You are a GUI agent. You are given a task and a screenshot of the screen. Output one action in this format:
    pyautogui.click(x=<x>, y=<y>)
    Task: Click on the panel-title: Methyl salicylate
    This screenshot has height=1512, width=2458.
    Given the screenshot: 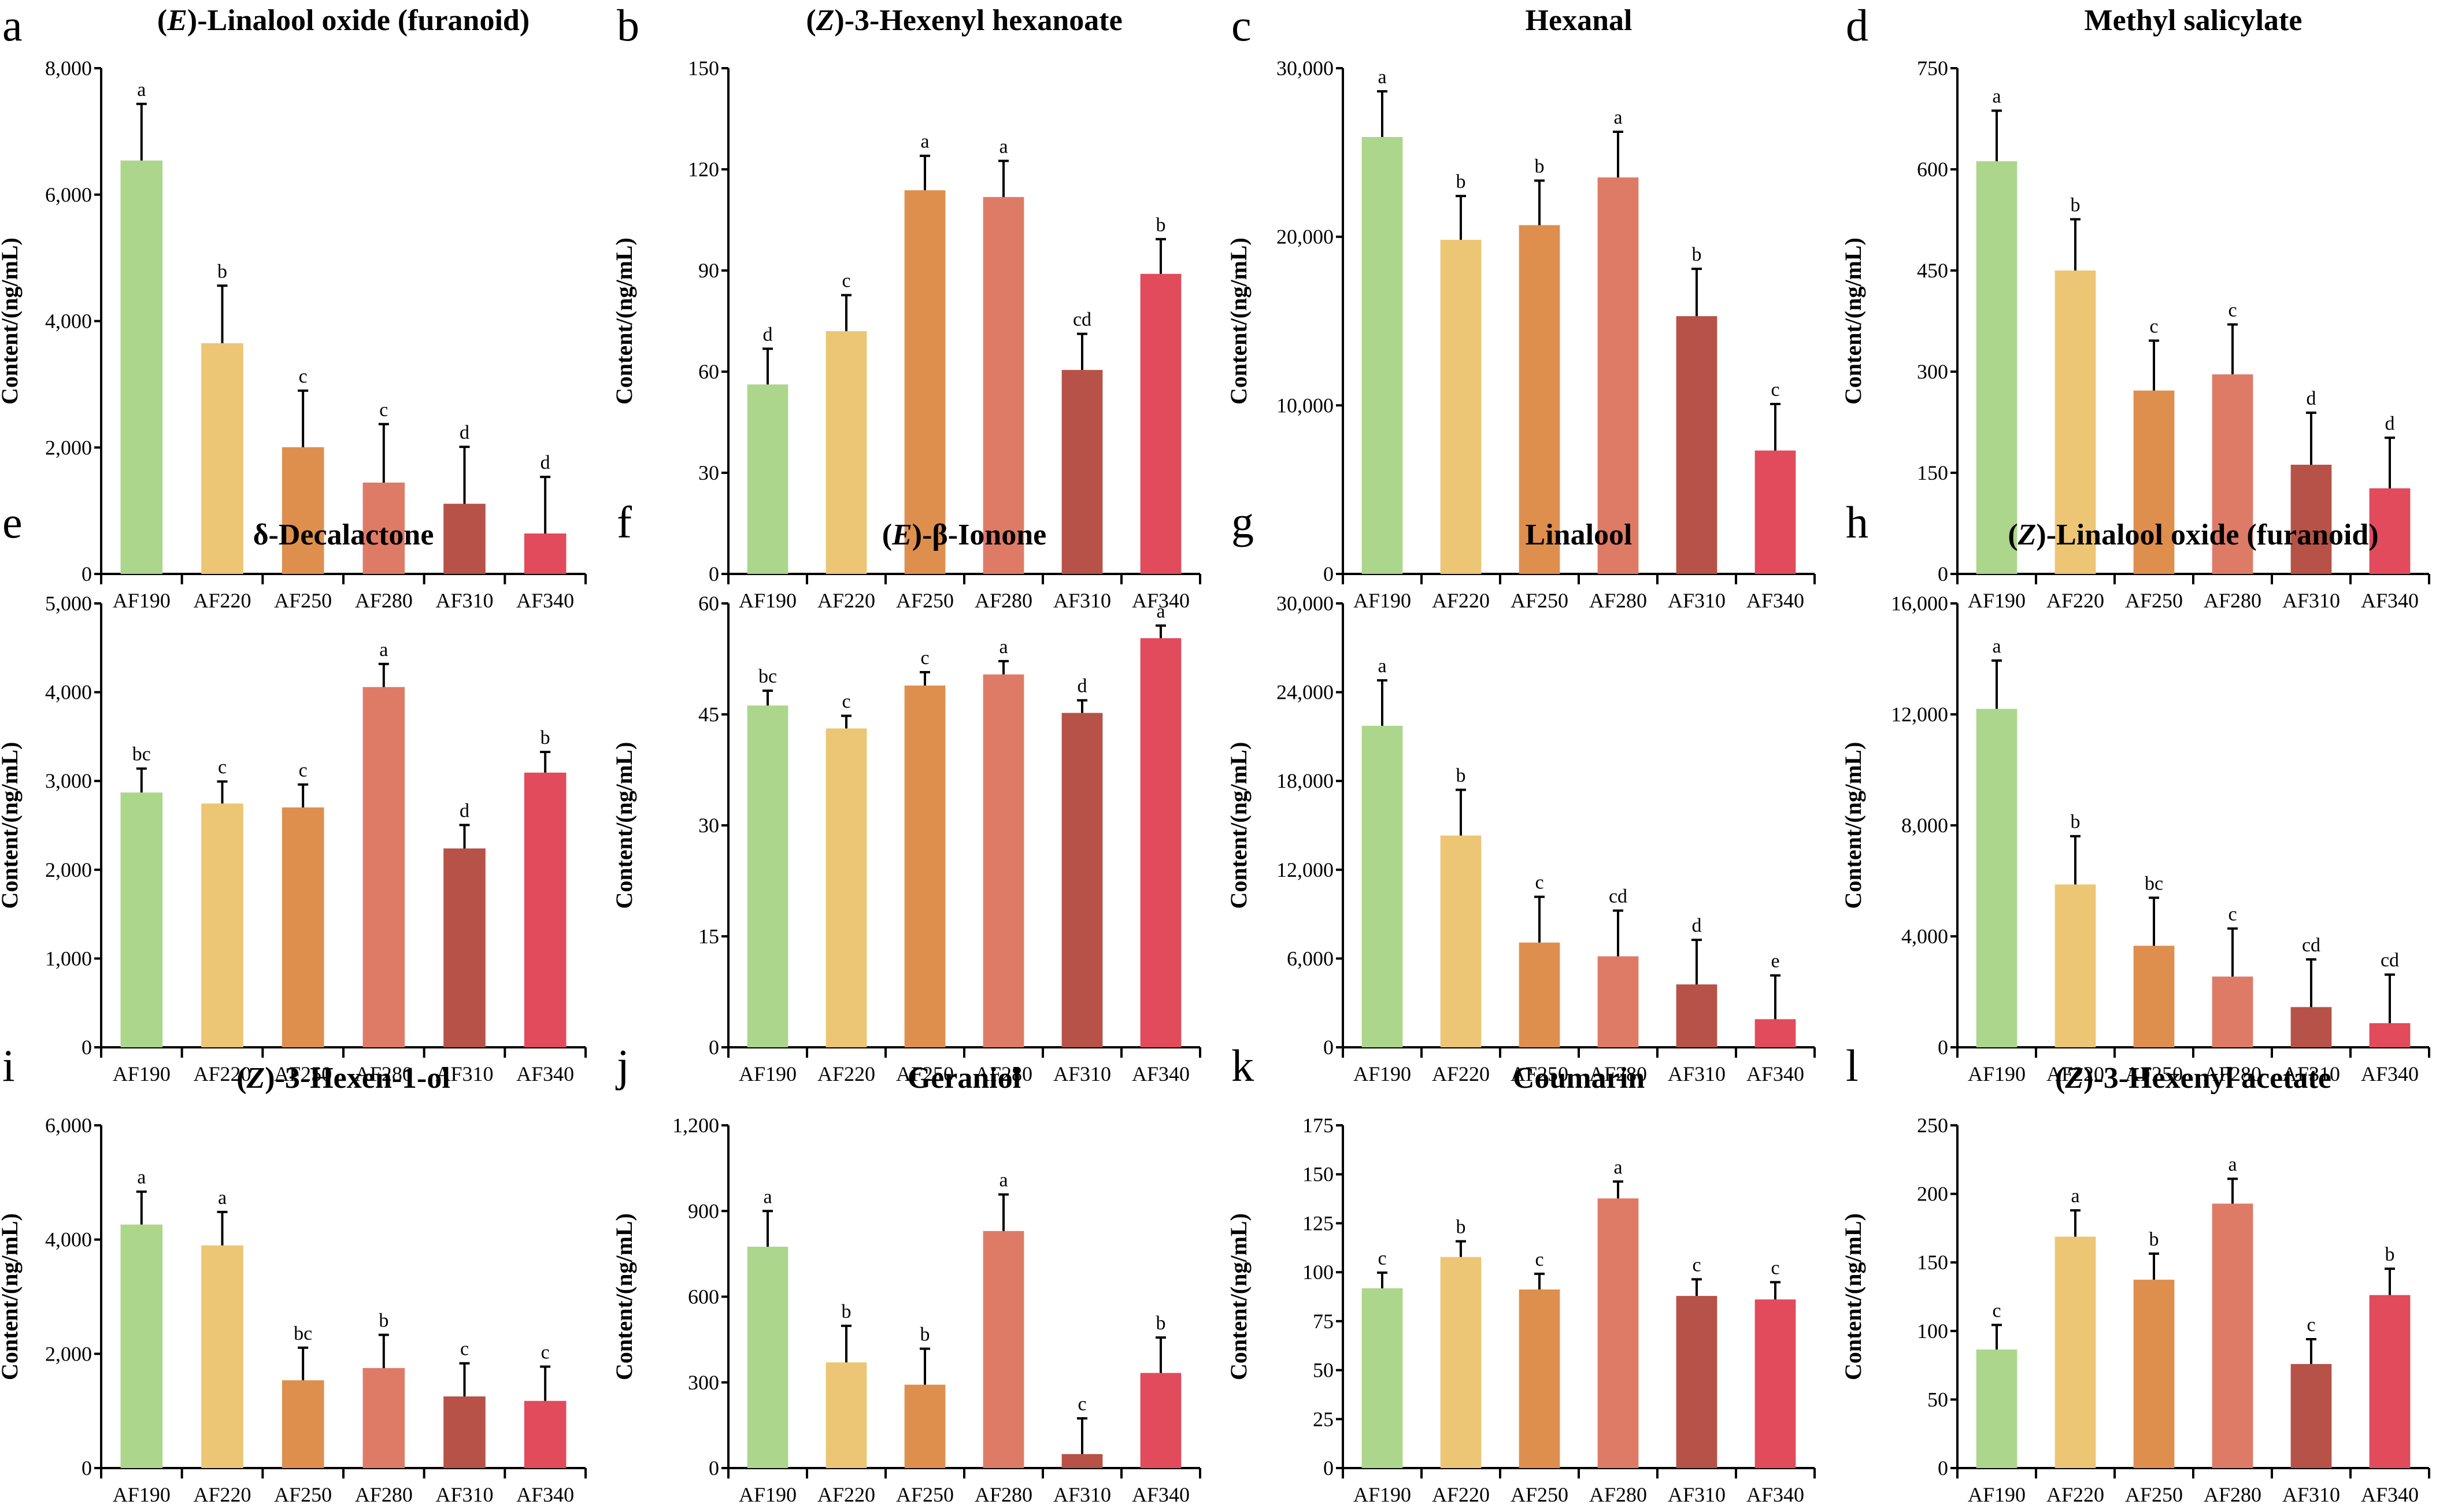 What is the action you would take?
    pyautogui.click(x=2193, y=20)
    